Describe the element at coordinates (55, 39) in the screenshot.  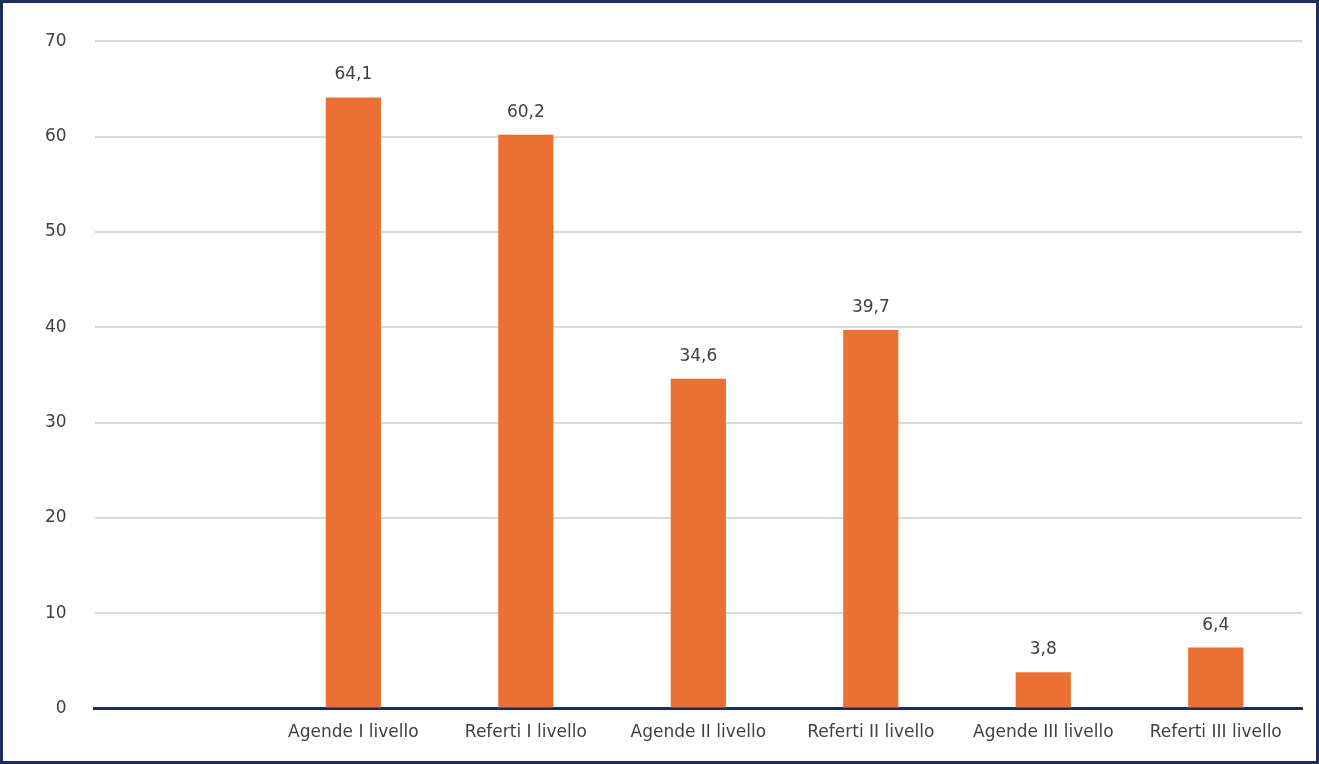
I see `y-tick-label: 70` at that location.